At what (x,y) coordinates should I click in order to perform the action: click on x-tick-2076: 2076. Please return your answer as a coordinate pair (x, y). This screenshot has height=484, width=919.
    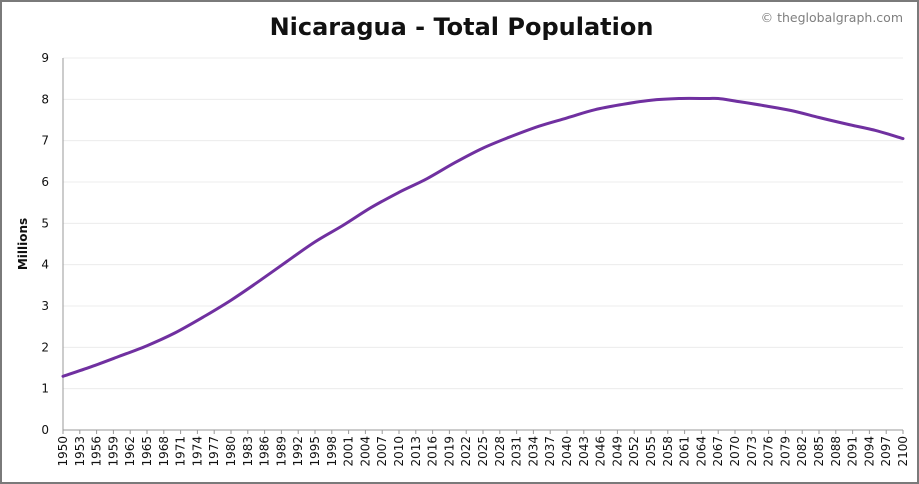
    Looking at the image, I should click on (769, 451).